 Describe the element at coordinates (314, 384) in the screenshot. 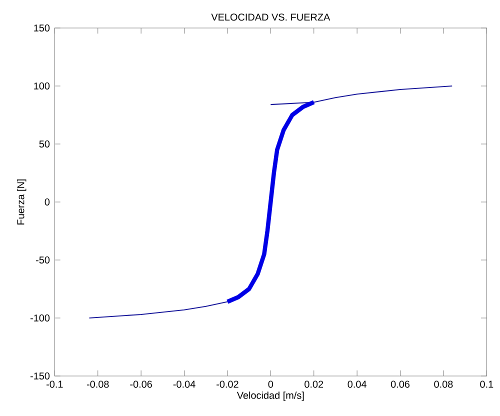

I see `x-tick-label: 0.02` at that location.